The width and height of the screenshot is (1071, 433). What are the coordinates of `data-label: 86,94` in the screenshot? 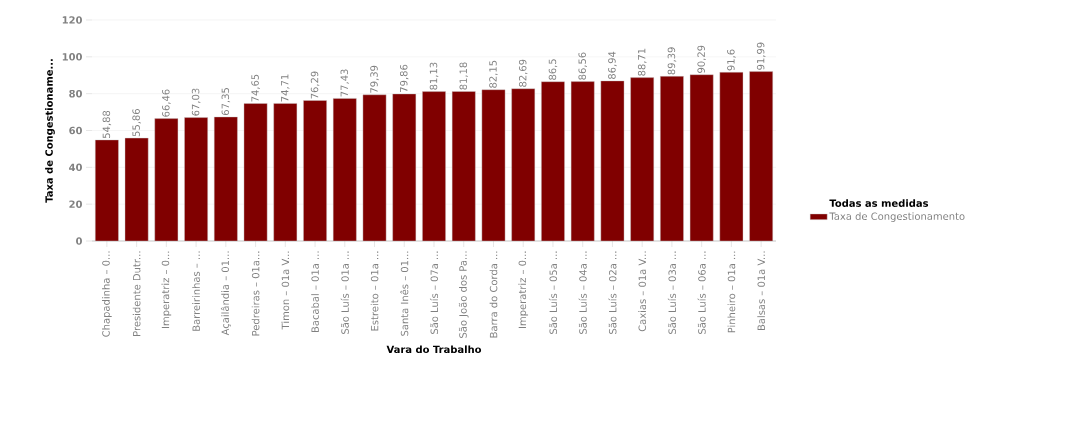 It's located at (612, 65).